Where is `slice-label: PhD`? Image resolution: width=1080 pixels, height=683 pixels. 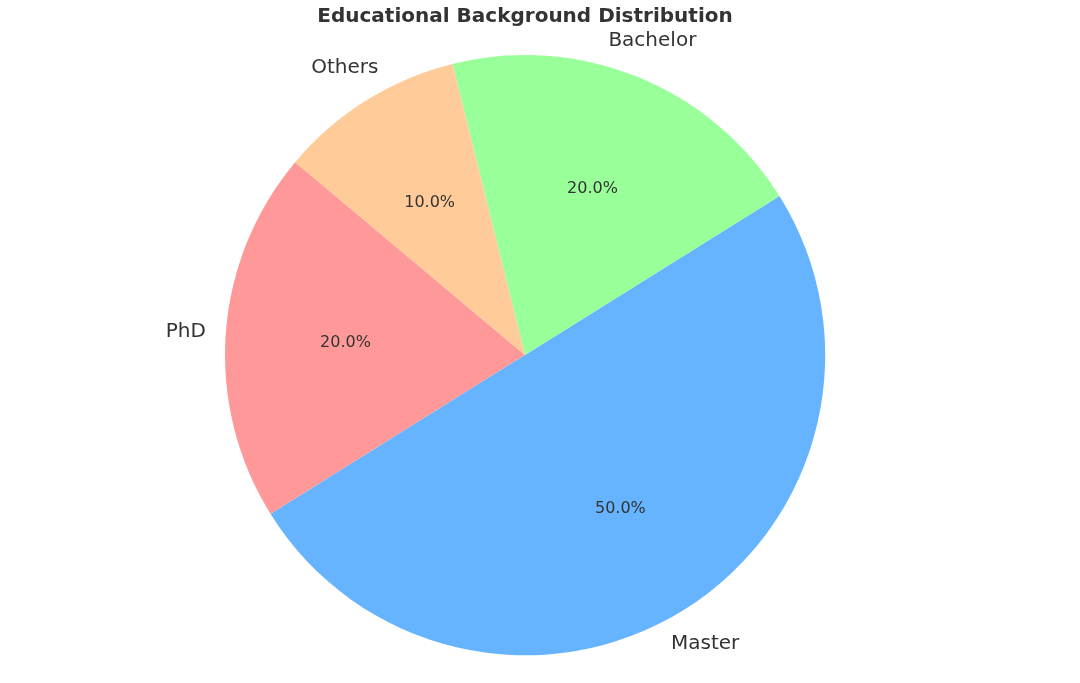 slice-label: PhD is located at coordinates (185, 330).